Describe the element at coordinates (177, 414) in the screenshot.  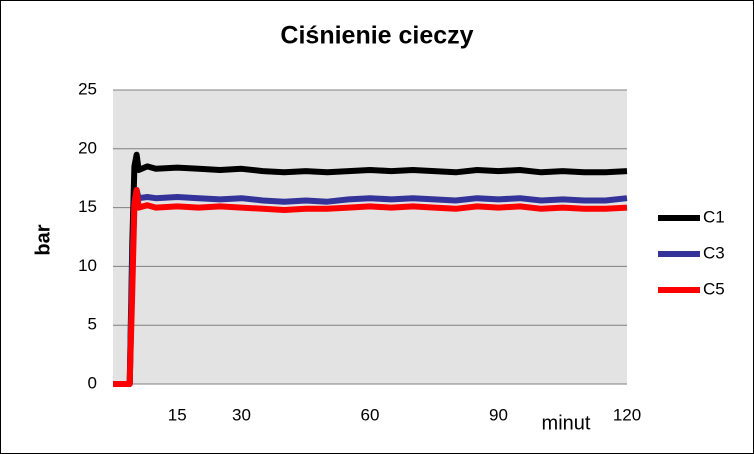
I see `x-tick-label: 15` at that location.